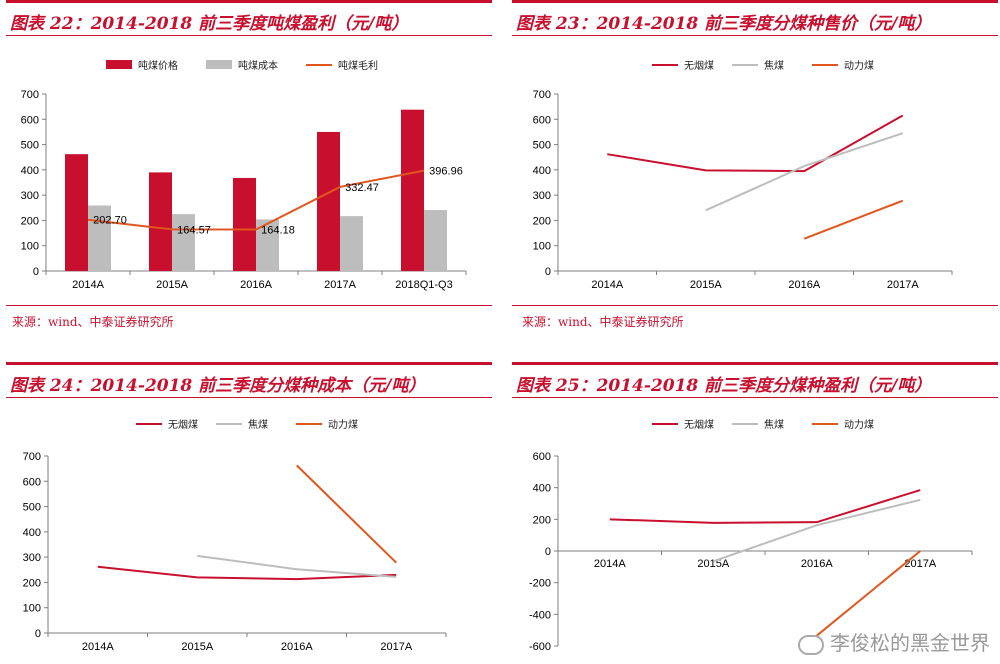 The image size is (1000, 664). I want to click on y-tick-label: -600, so click(540, 647).